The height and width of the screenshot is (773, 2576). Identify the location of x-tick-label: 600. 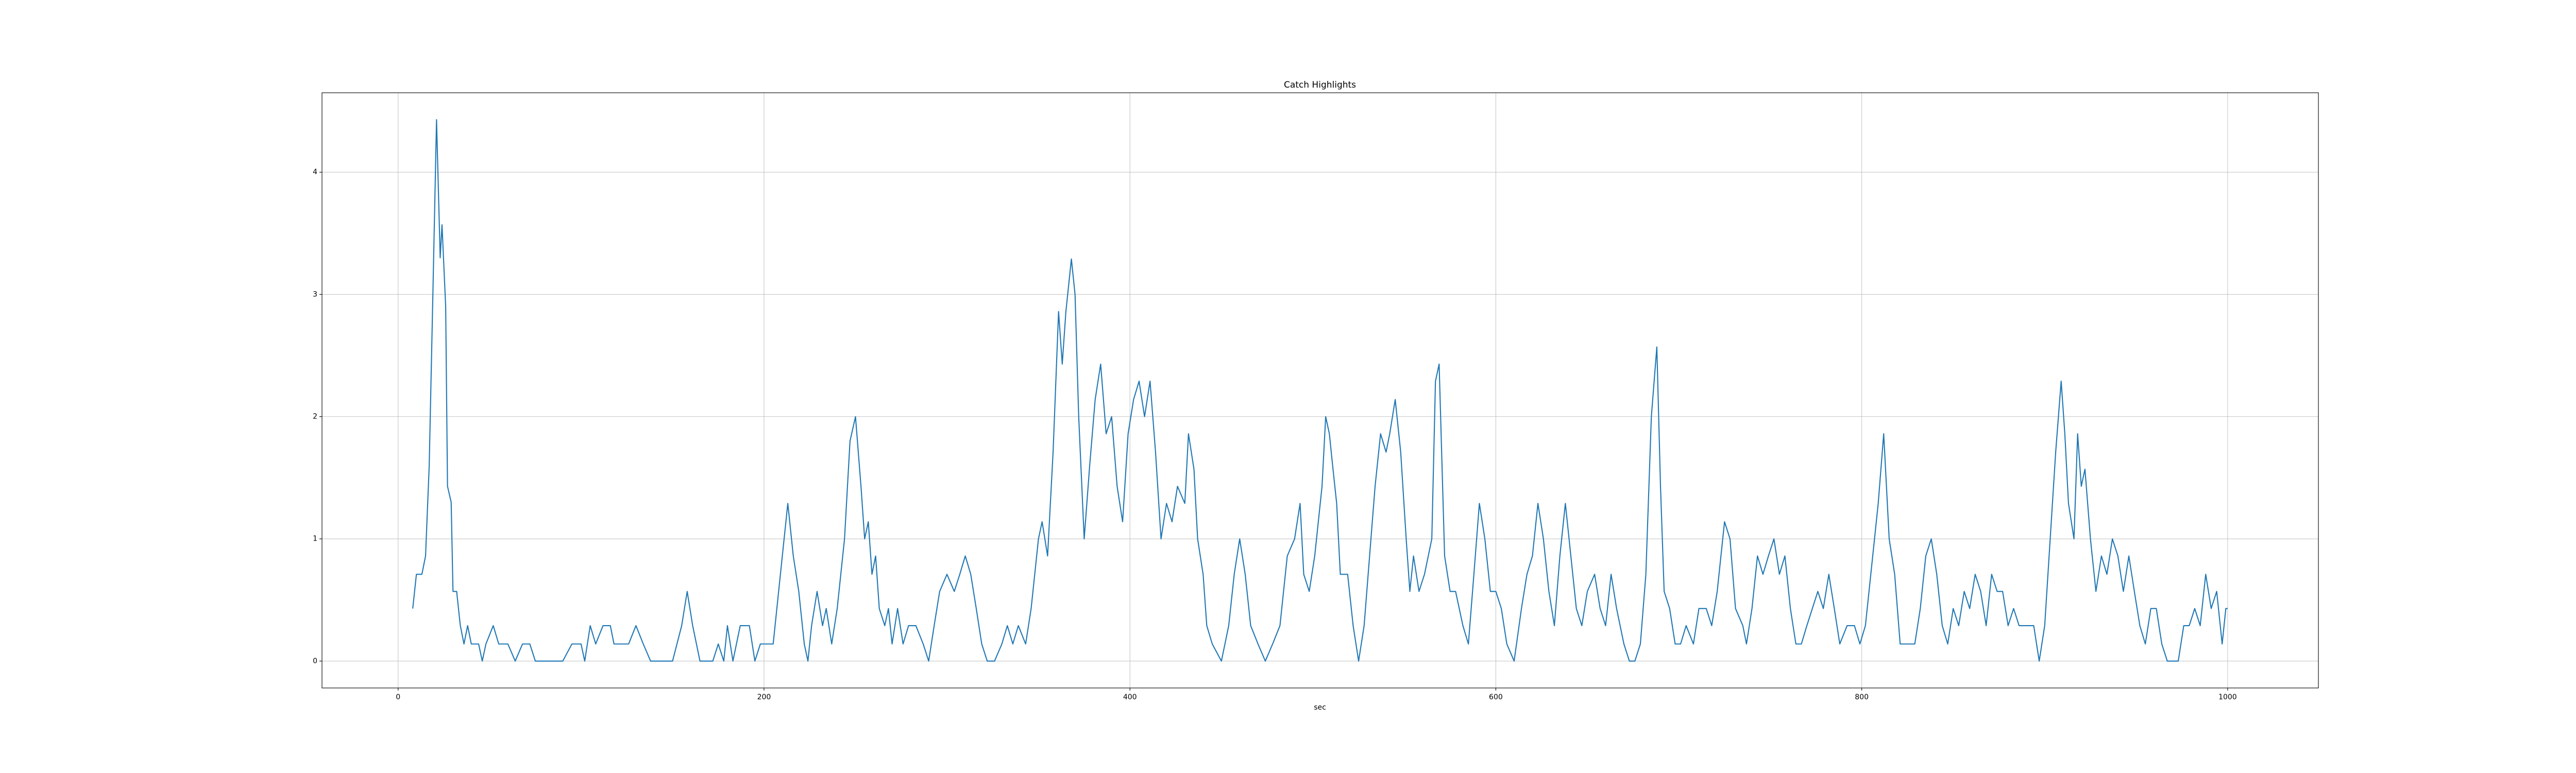
(1496, 697).